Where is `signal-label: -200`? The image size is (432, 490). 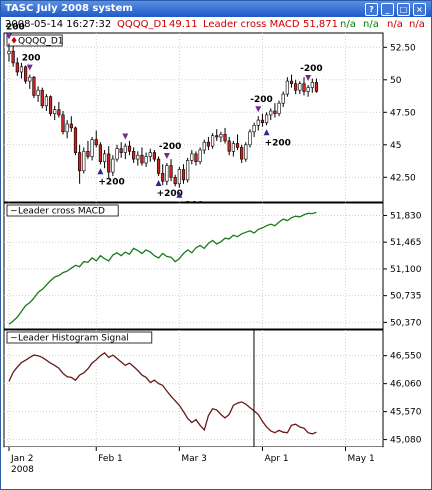 signal-label: -200 is located at coordinates (170, 147).